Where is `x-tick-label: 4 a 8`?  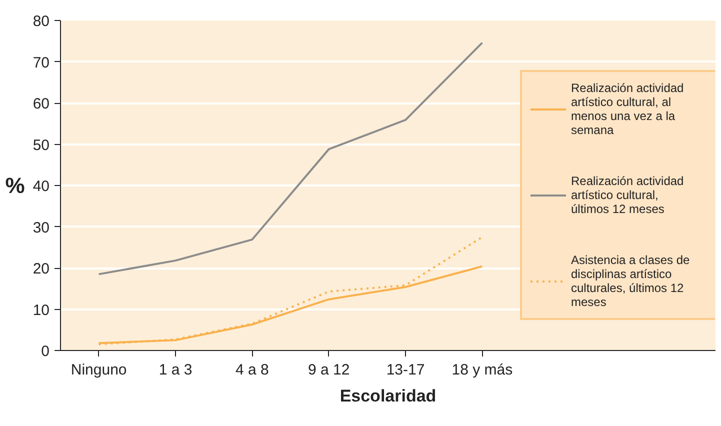
x-tick-label: 4 a 8 is located at coordinates (252, 370).